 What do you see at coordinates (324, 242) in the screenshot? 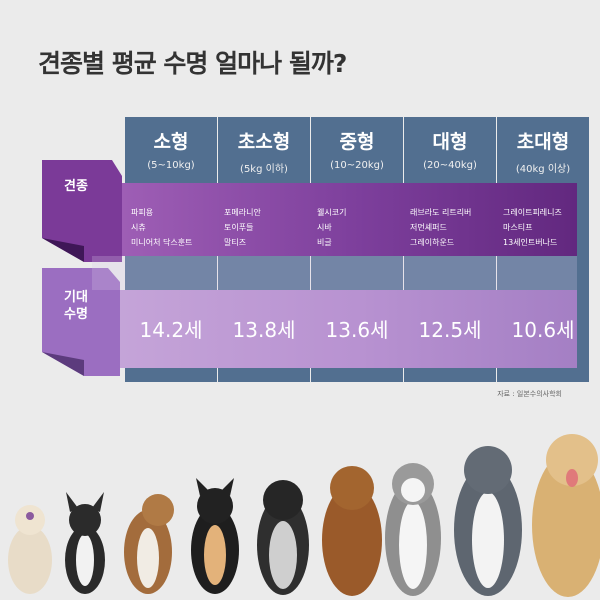
I see `breed-name: 비글` at bounding box center [324, 242].